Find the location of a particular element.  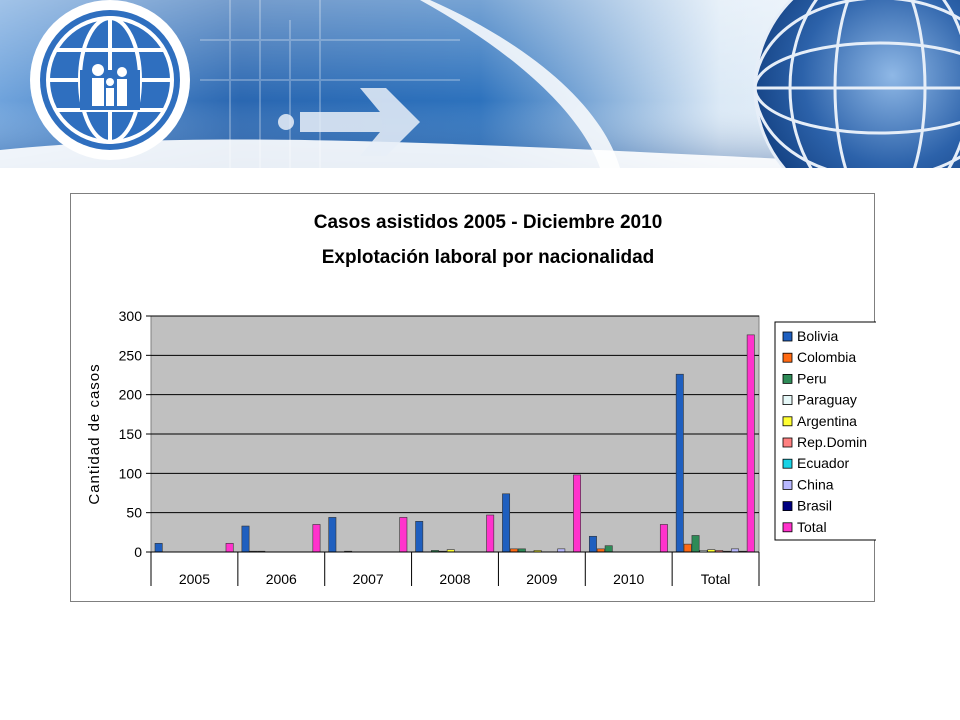

bar-bolivia-total is located at coordinates (679, 463).